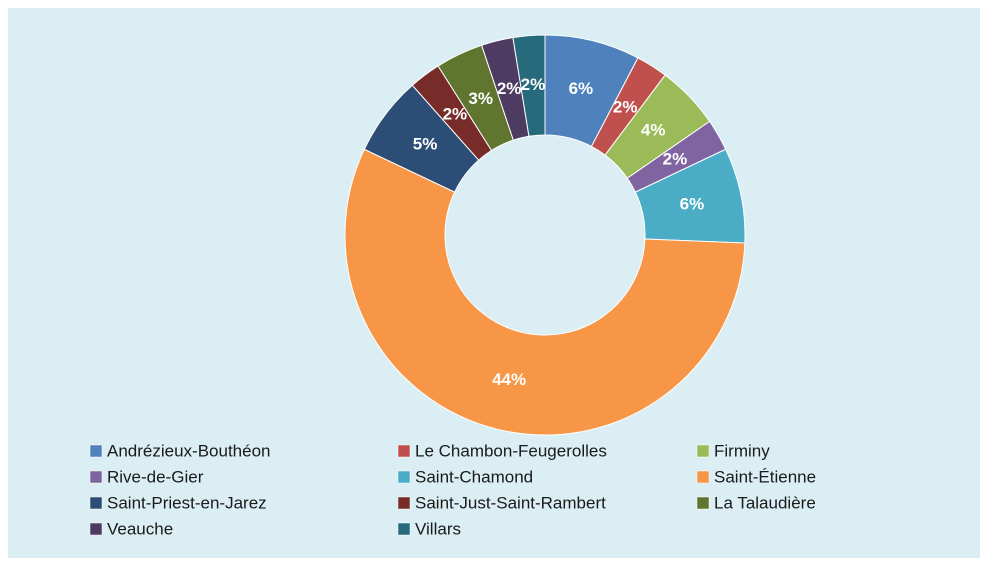 The width and height of the screenshot is (989, 566). What do you see at coordinates (189, 450) in the screenshot?
I see `legend-label: Andrézieux-Bouthéon` at bounding box center [189, 450].